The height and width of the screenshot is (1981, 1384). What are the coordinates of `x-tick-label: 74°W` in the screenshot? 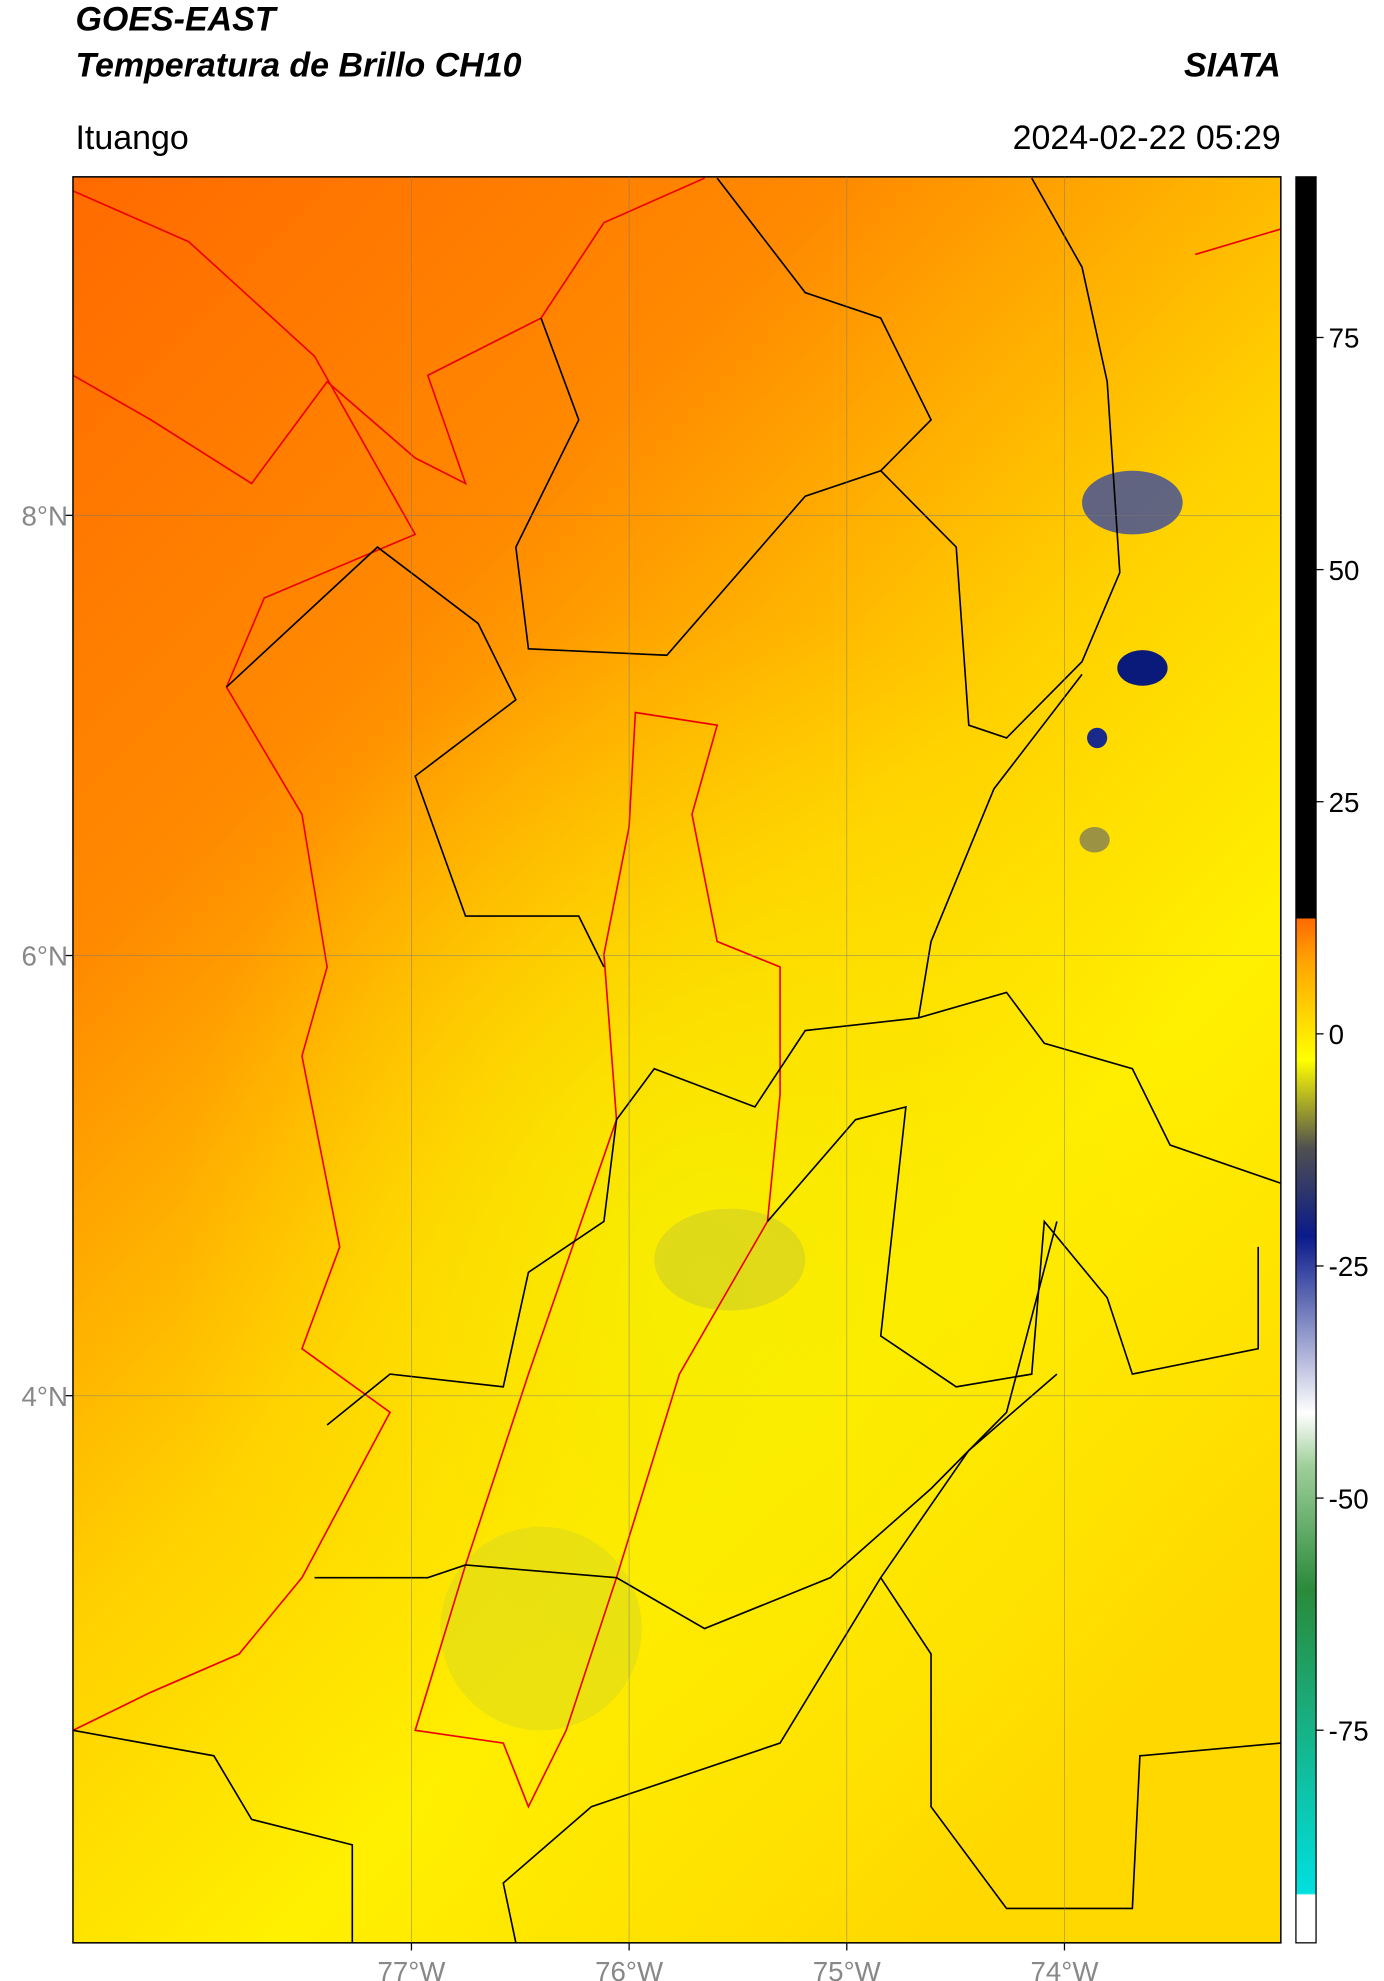 It's located at (1064, 1968).